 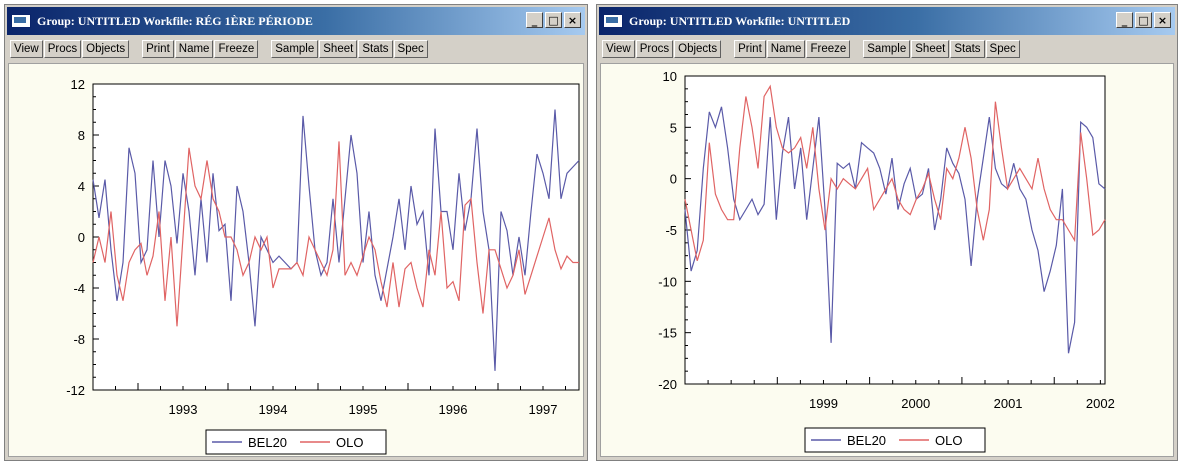 I want to click on y-tick-label: -4, so click(x=79, y=288).